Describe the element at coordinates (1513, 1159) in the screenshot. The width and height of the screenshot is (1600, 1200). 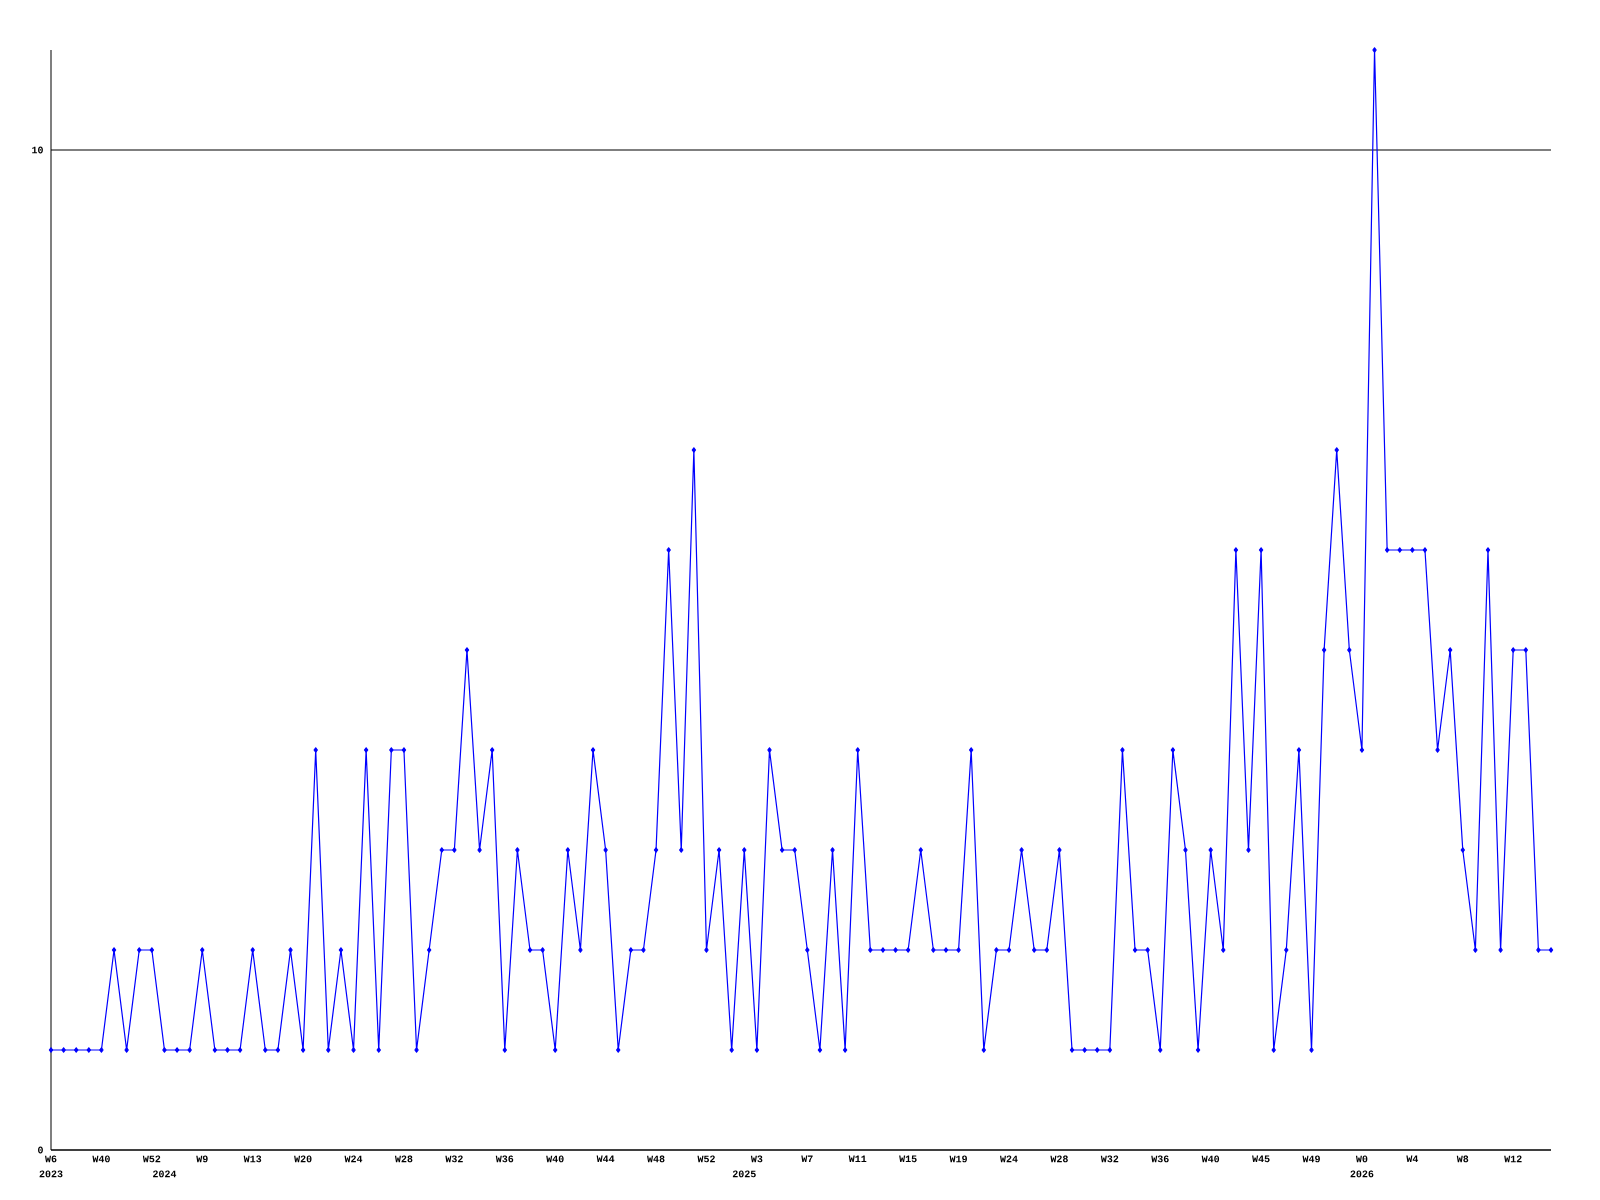
I see `x-tick-label: W12` at that location.